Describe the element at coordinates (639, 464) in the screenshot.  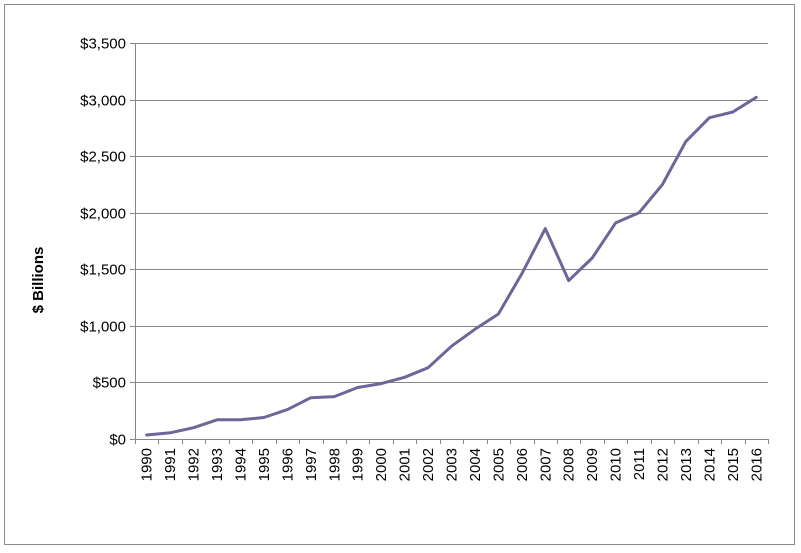
I see `x-tick-label: 2011` at that location.